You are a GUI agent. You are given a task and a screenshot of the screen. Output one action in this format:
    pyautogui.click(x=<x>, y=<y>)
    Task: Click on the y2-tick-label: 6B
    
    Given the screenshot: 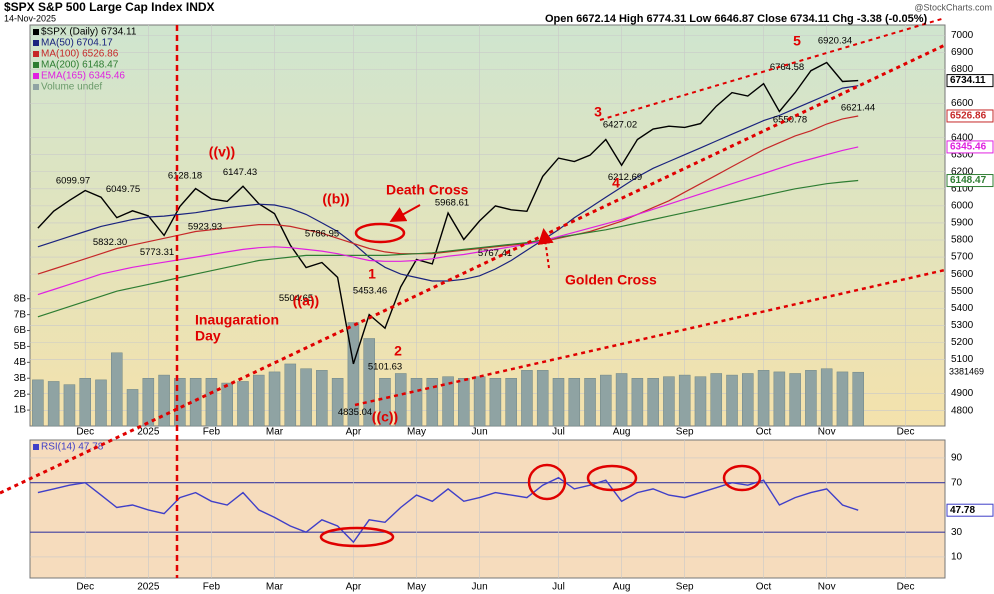 What is the action you would take?
    pyautogui.click(x=20, y=330)
    